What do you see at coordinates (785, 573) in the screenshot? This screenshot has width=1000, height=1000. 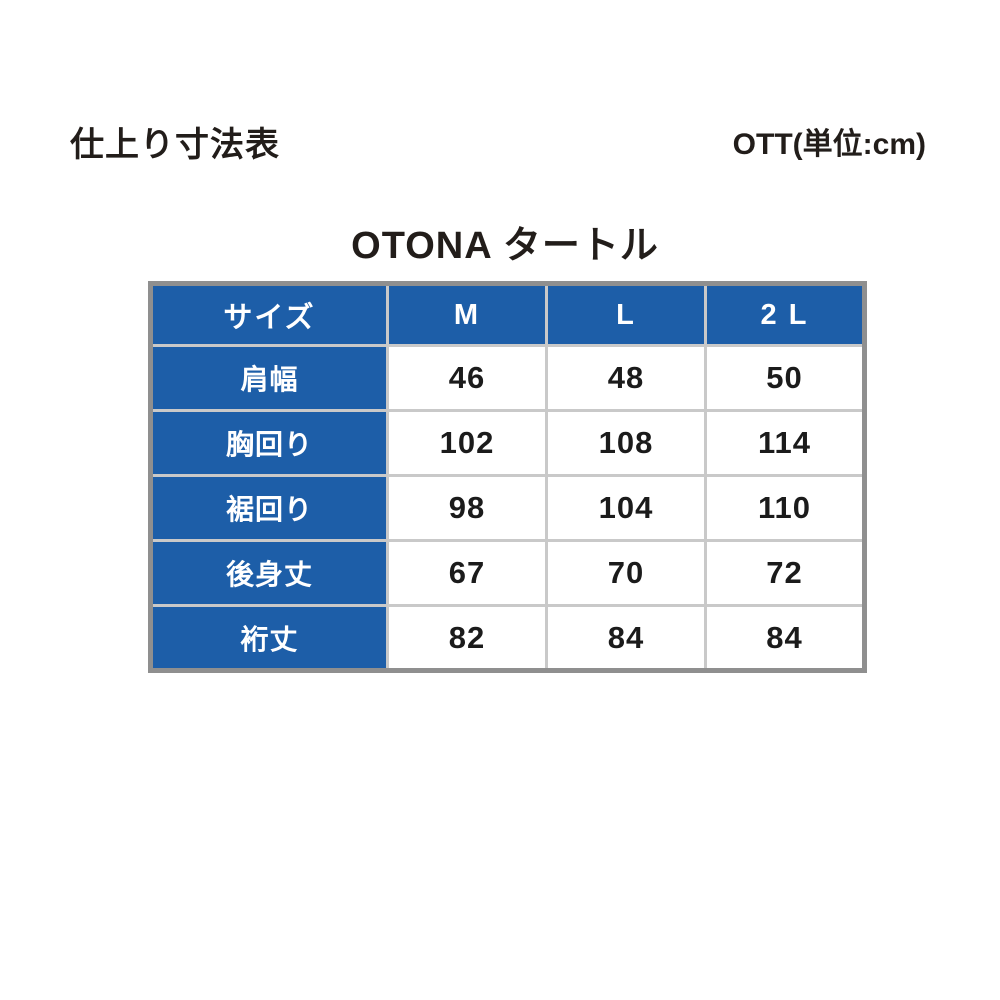 I see `cell-value: 72` at bounding box center [785, 573].